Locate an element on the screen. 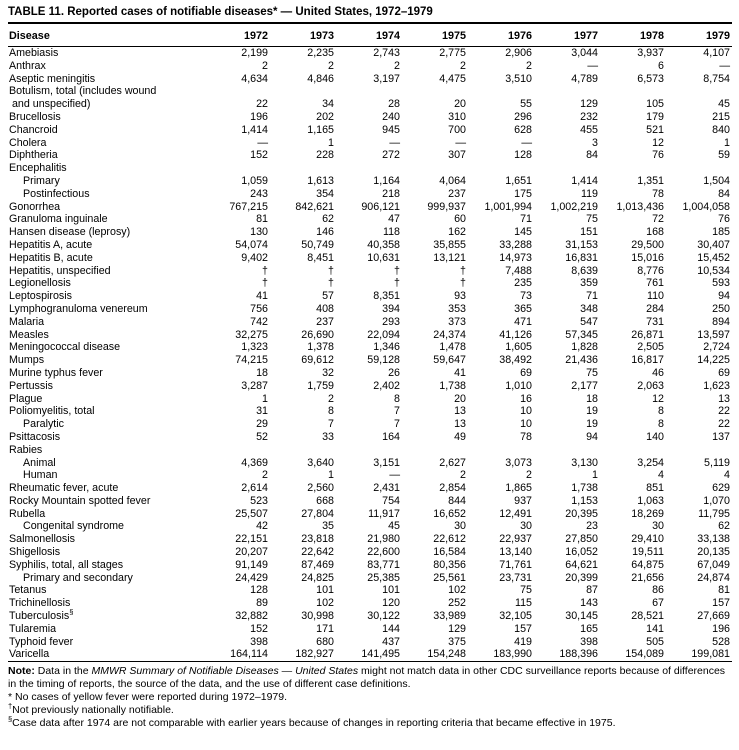  case-count-cell: 25,507 is located at coordinates (251, 513).